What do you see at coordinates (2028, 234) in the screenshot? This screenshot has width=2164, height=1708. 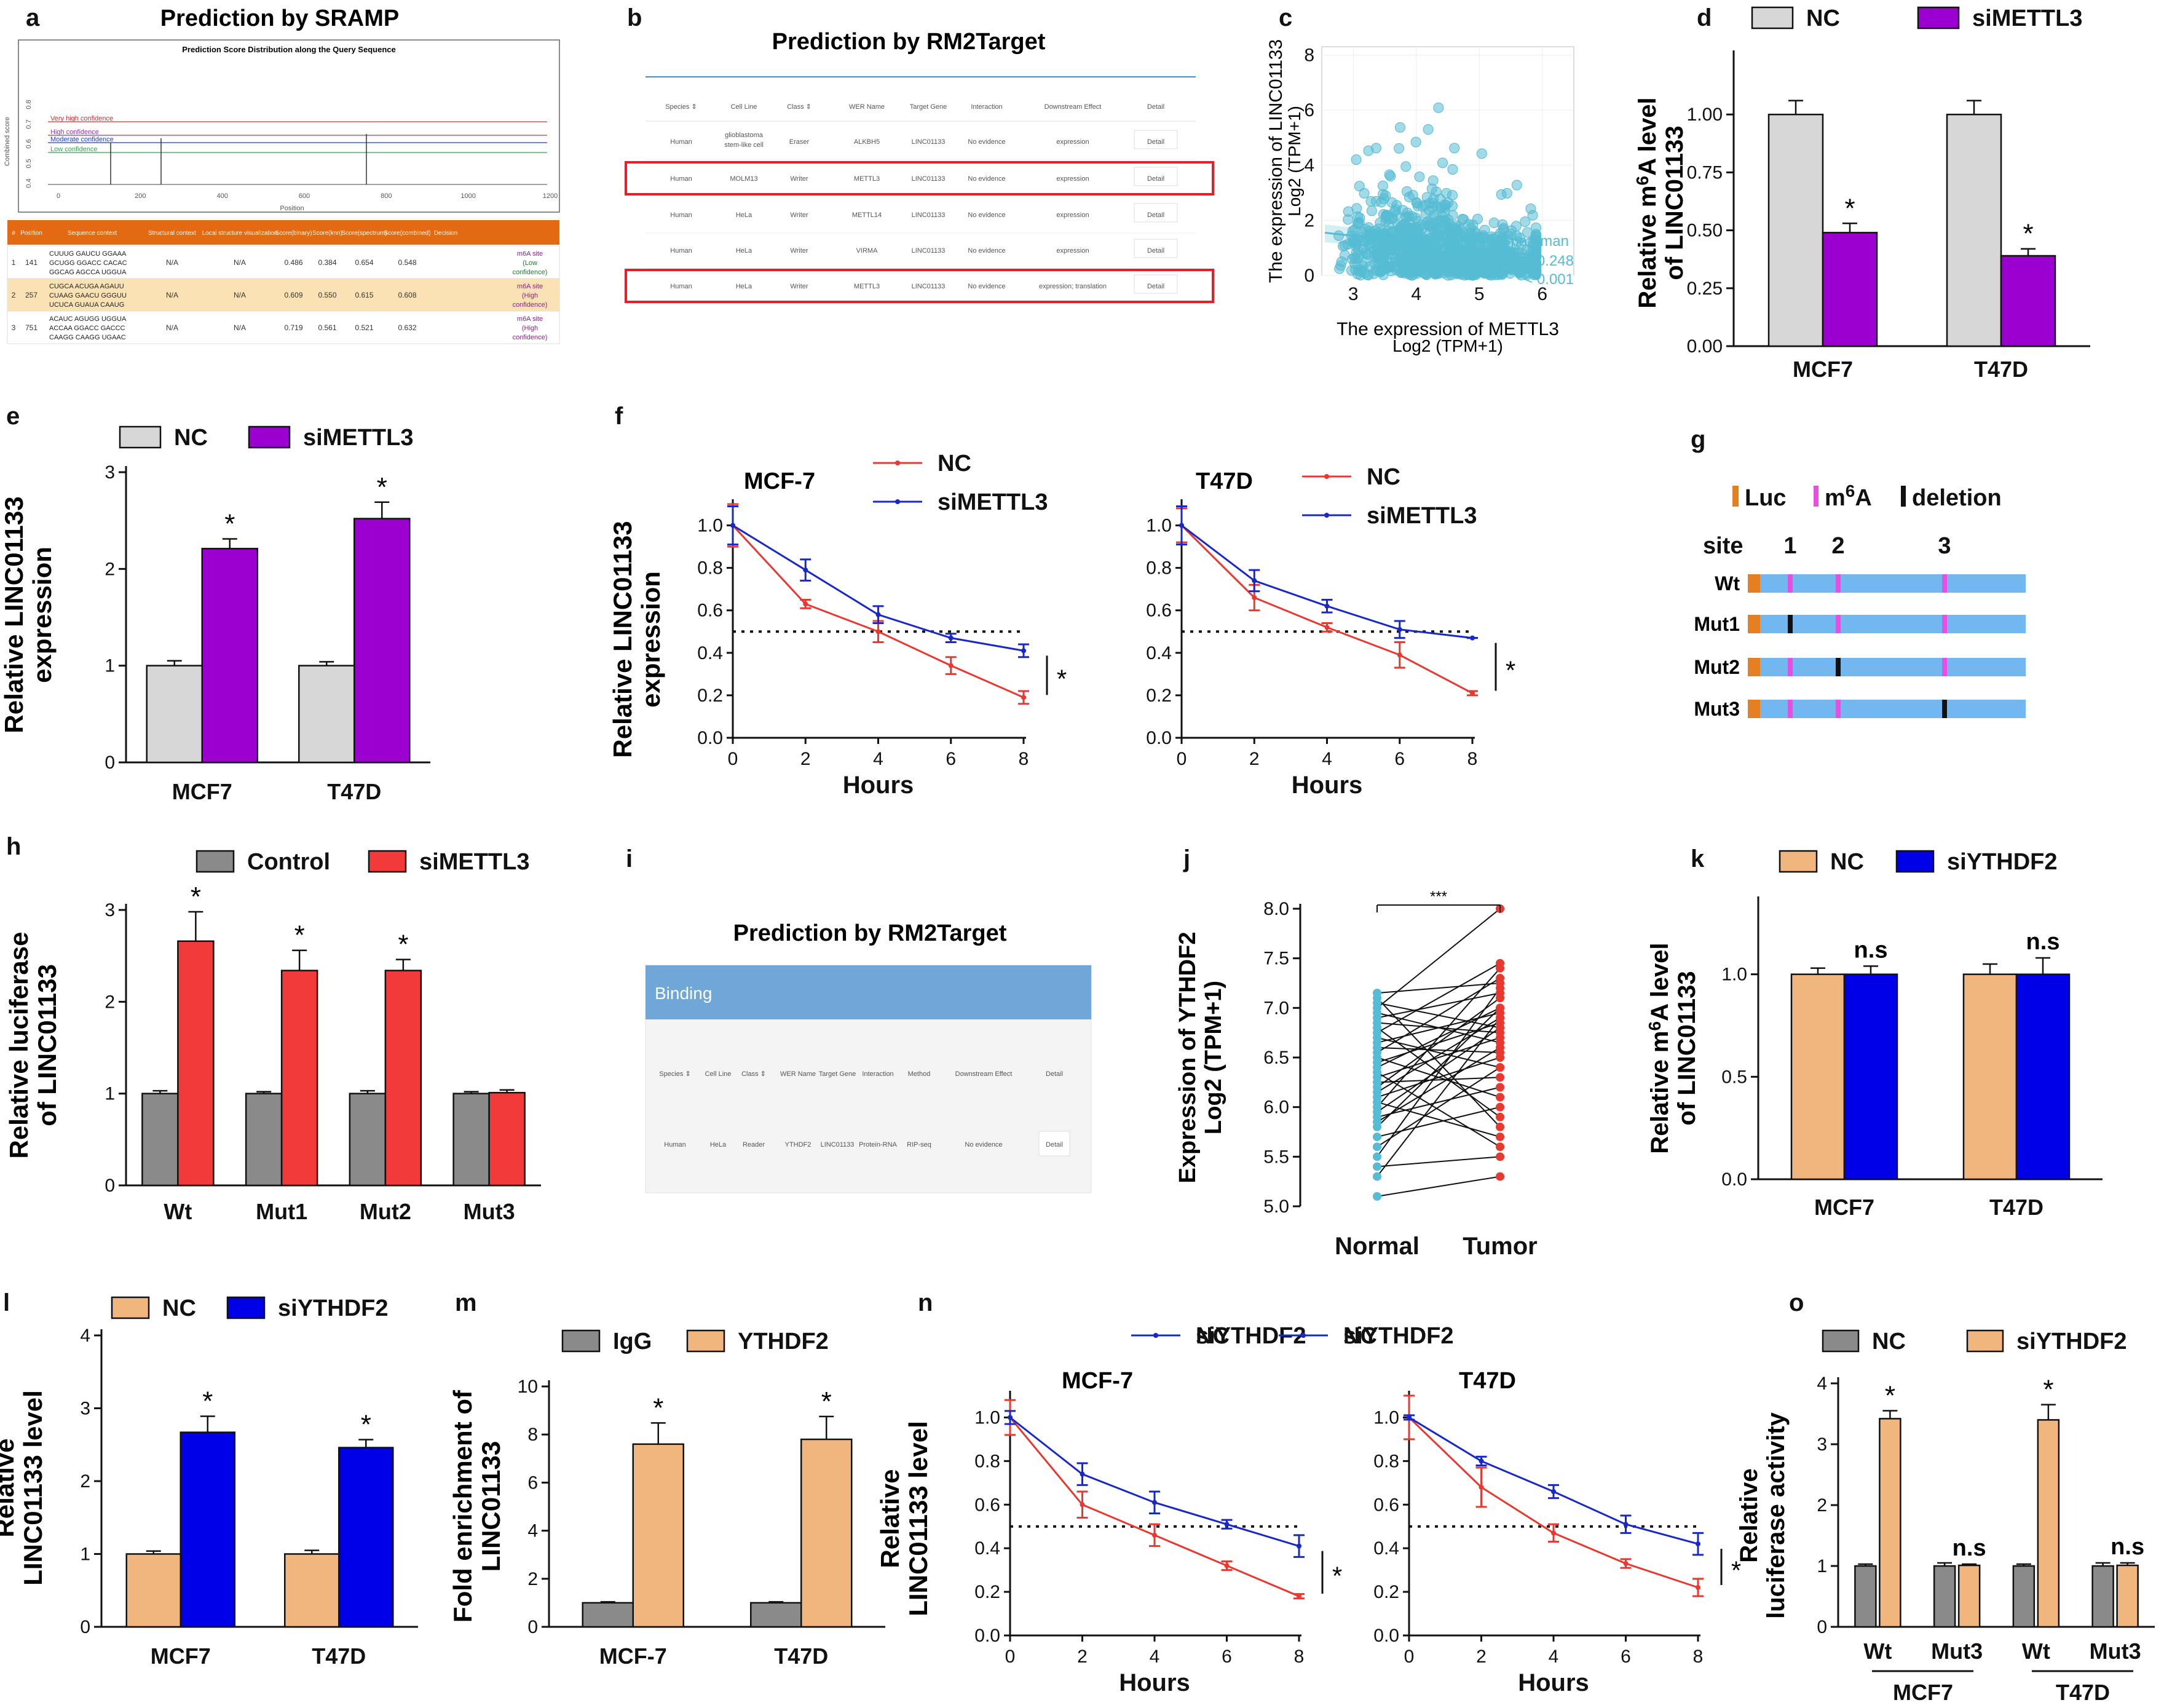 I see `significance-label: *` at bounding box center [2028, 234].